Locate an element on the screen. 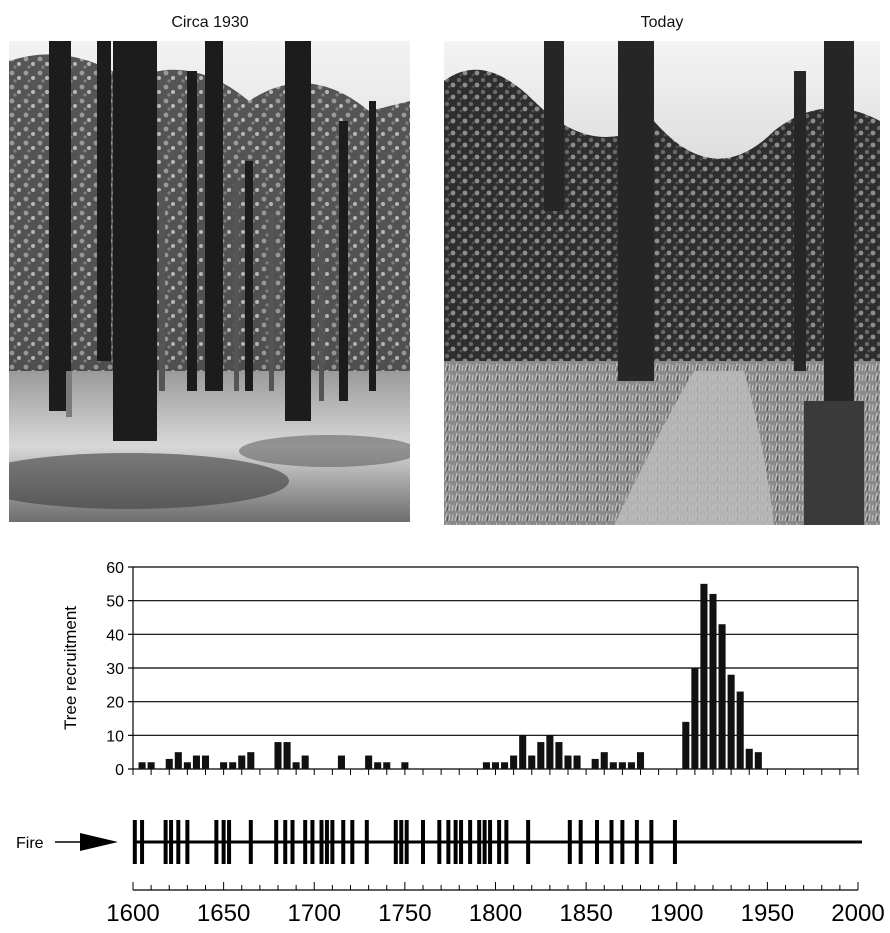 Image resolution: width=890 pixels, height=933 pixels. y-tick-label-40: 40 is located at coordinates (115, 635).